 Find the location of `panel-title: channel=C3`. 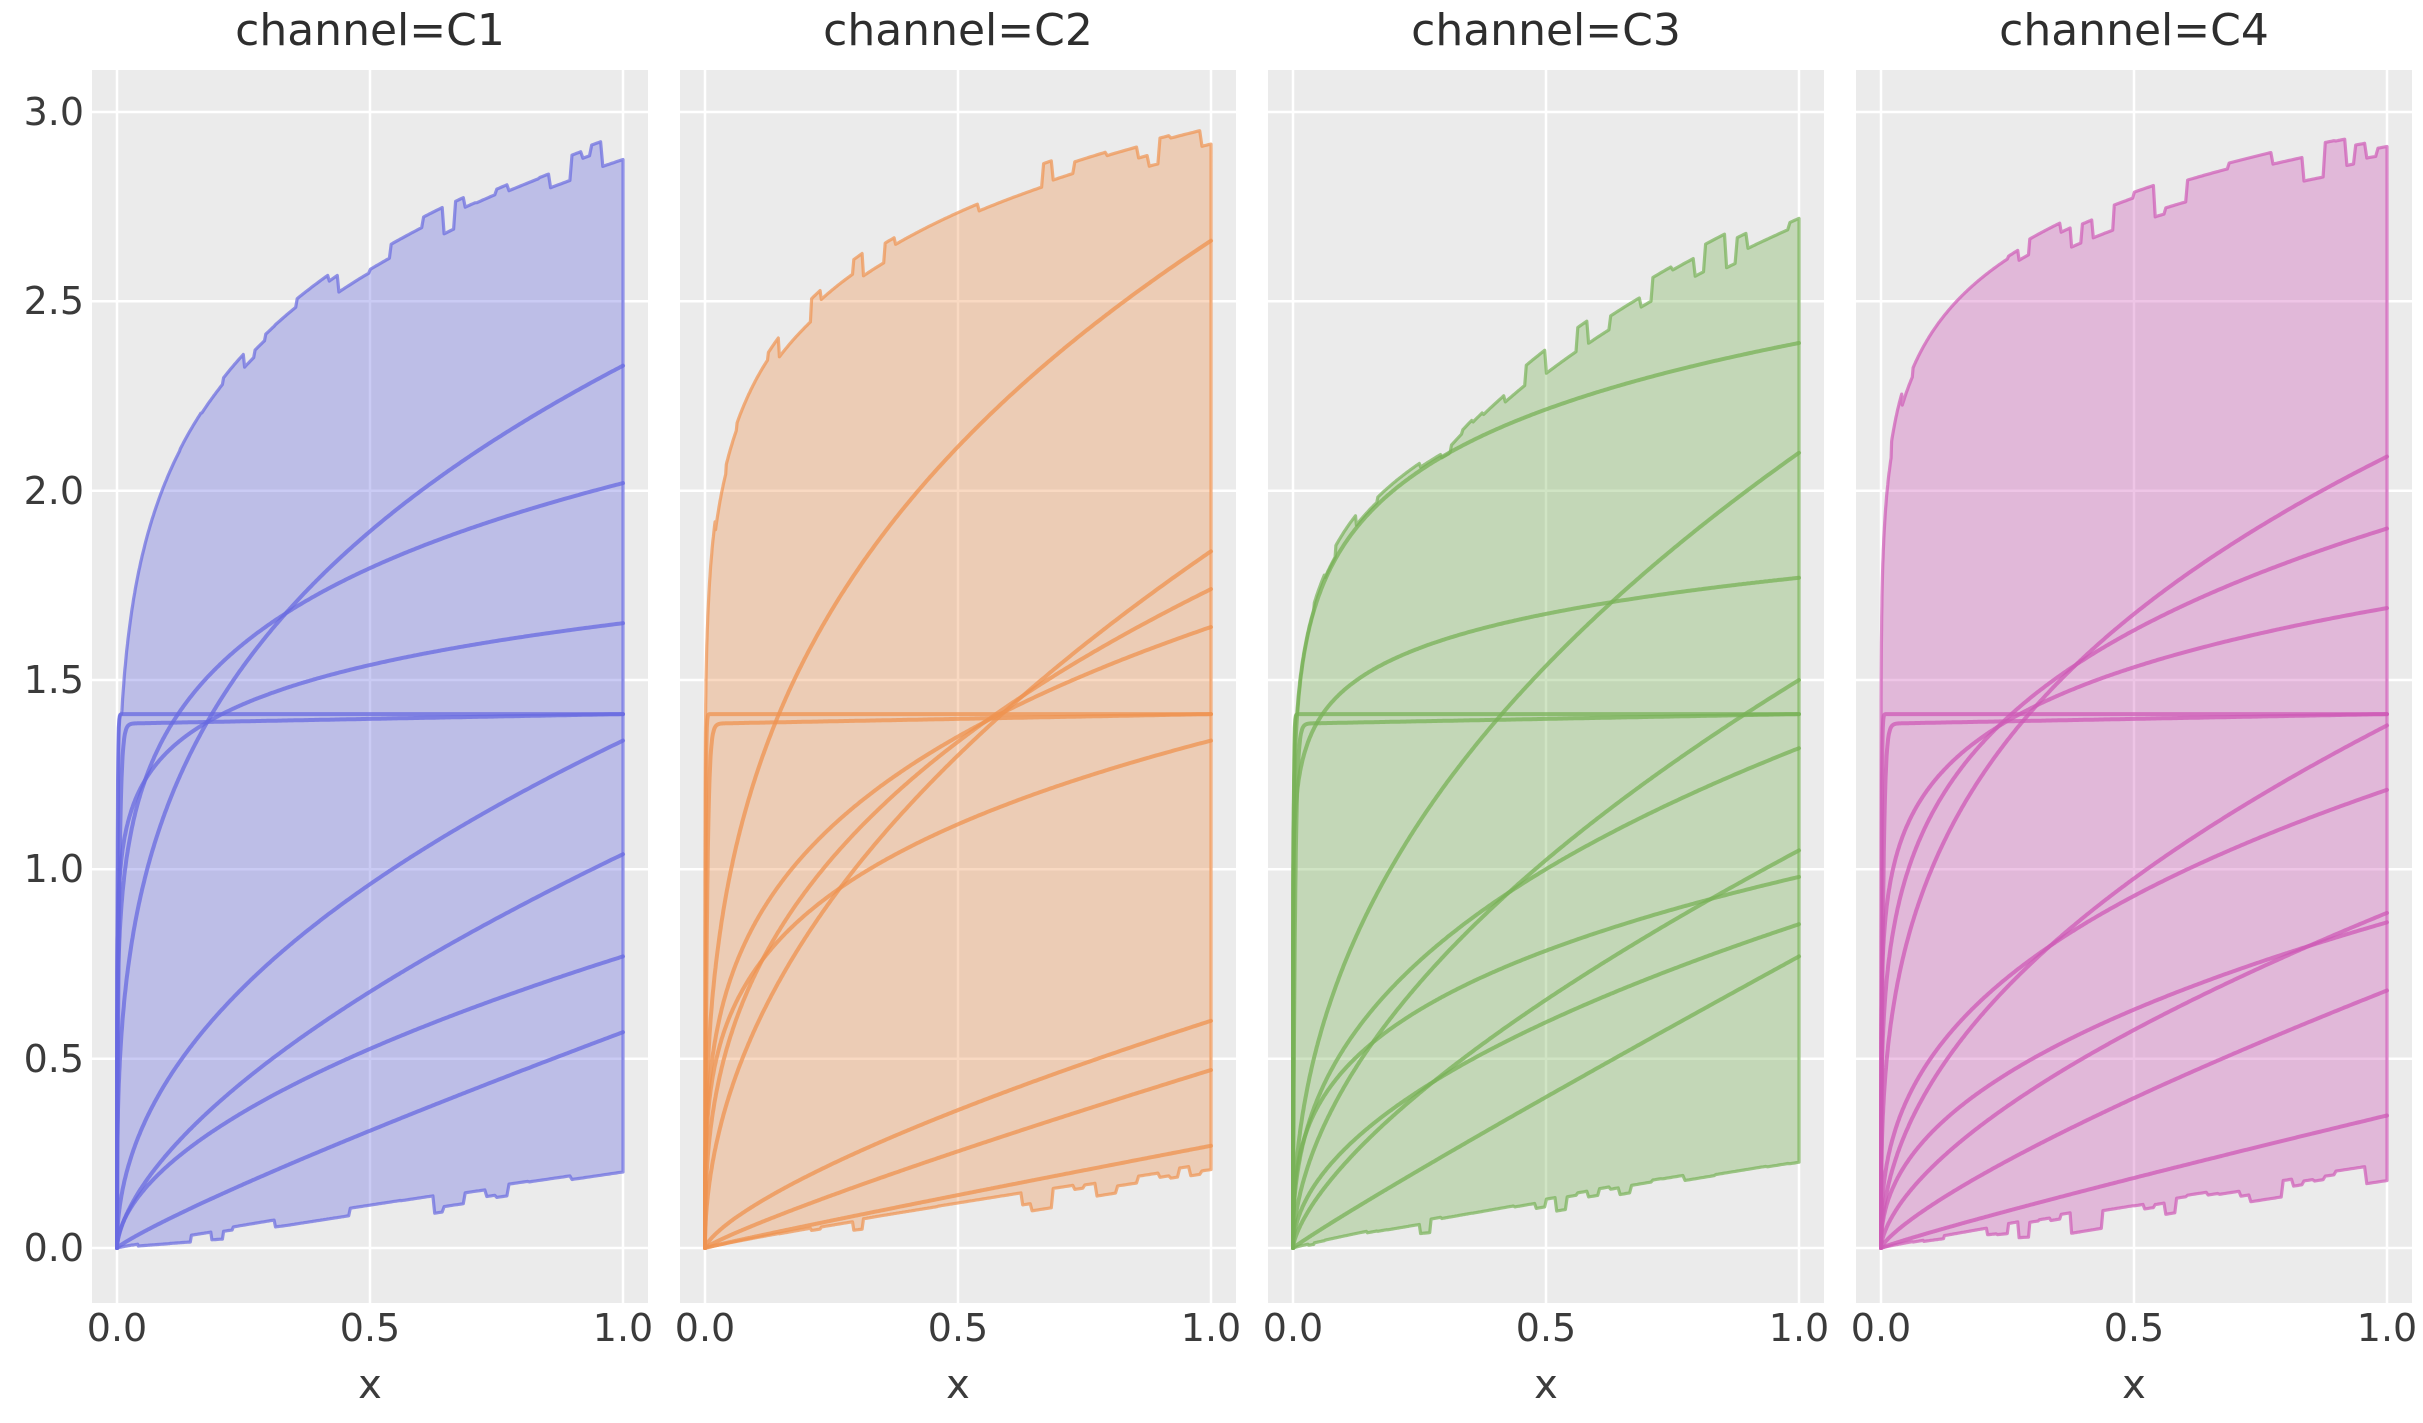

panel-title: channel=C3 is located at coordinates (1546, 30).